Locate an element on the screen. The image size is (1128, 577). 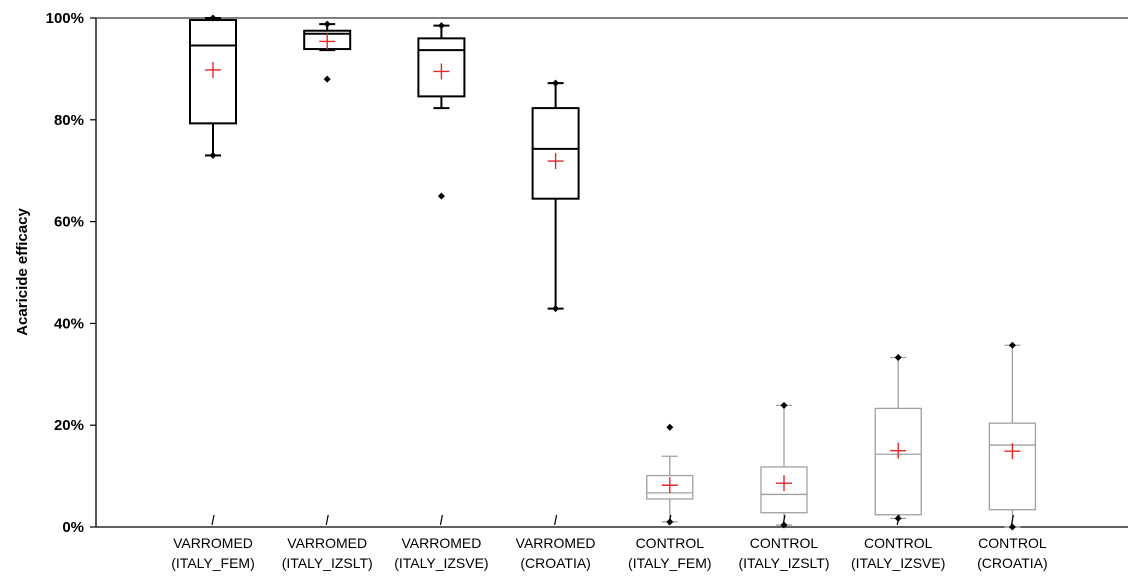
y-axis-ticks: 0% 20% 40% 60% 80% 100% is located at coordinates (71, 273).